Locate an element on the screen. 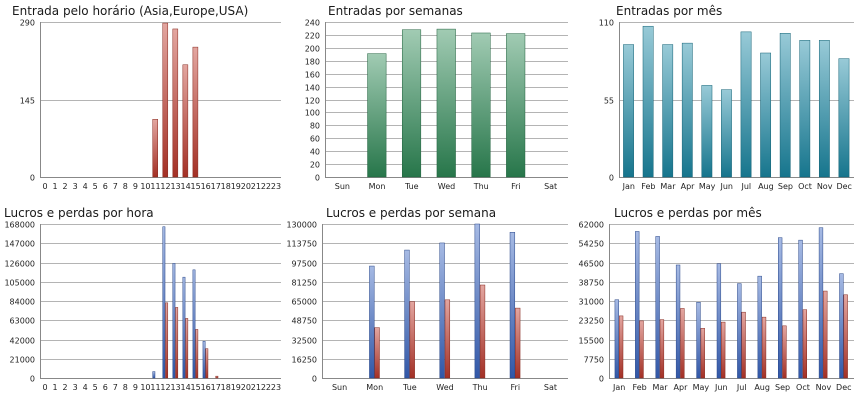  x-tick-label: 22 is located at coordinates (266, 186).